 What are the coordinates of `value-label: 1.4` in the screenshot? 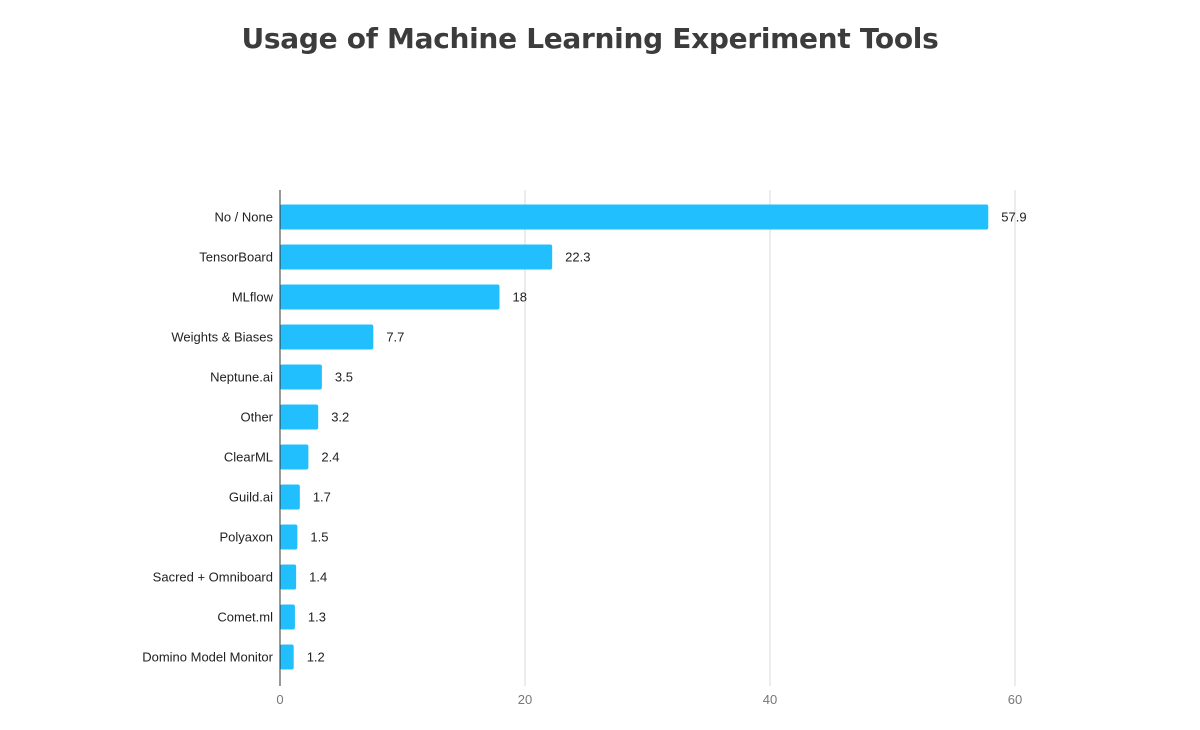 It's located at (318, 577).